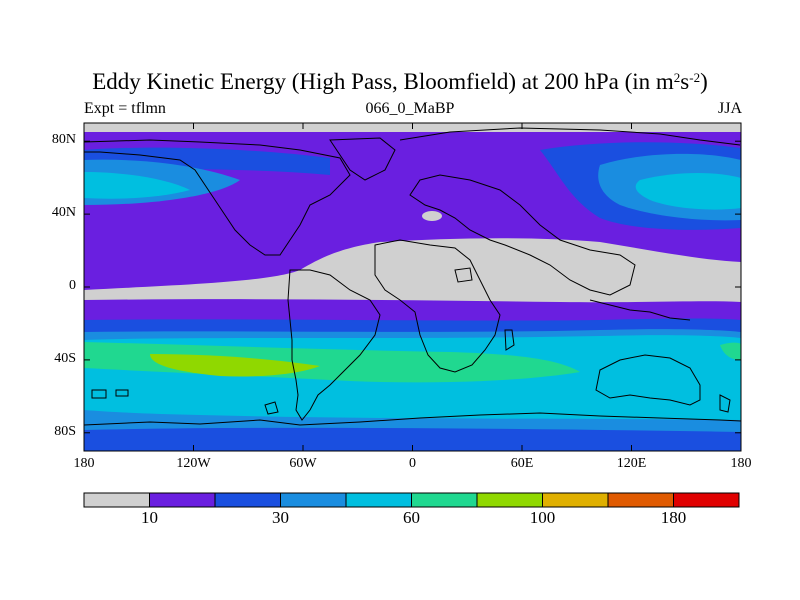 This screenshot has width=800, height=600. What do you see at coordinates (149, 517) in the screenshot?
I see `colorbar-label: 10` at bounding box center [149, 517].